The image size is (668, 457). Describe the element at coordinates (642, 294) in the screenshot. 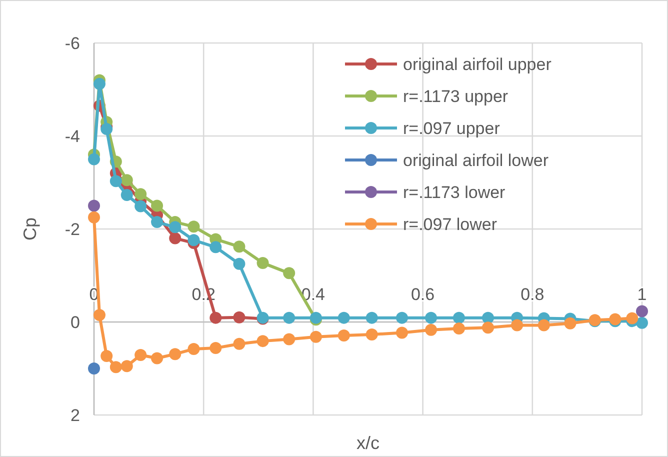

I see `x-tick-label: 1` at that location.